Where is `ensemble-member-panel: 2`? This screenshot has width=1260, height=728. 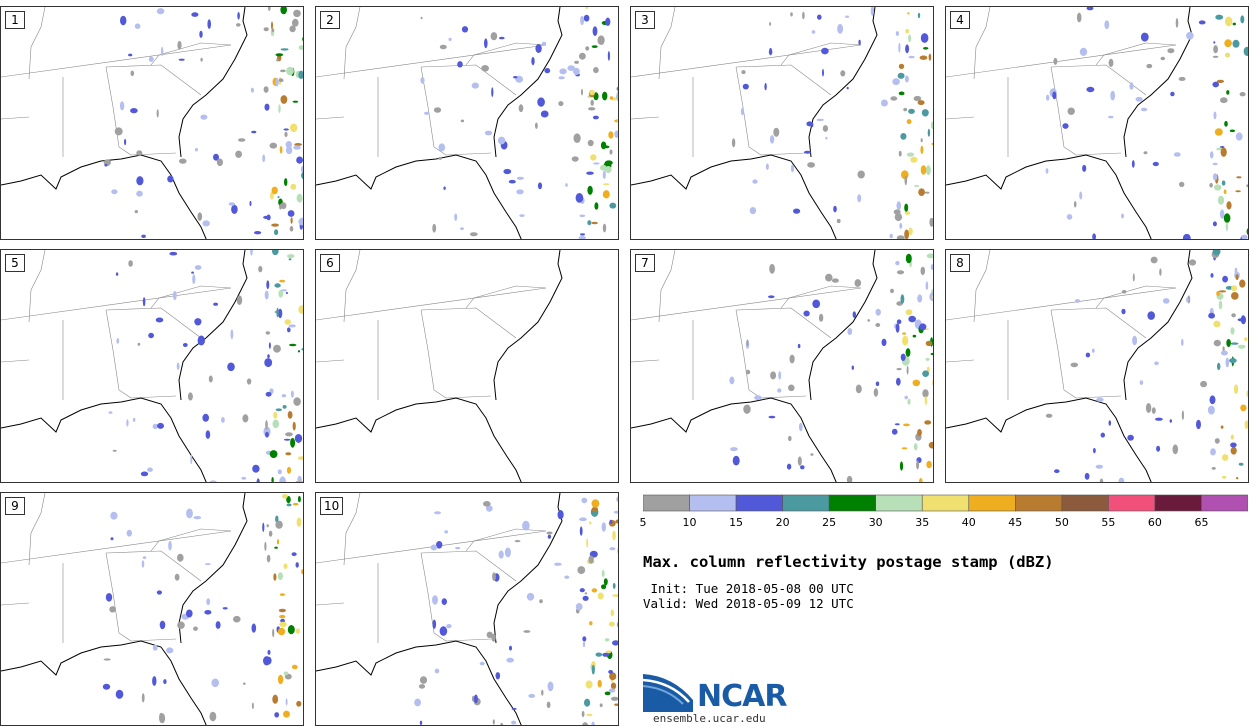 ensemble-member-panel: 2 is located at coordinates (467, 123).